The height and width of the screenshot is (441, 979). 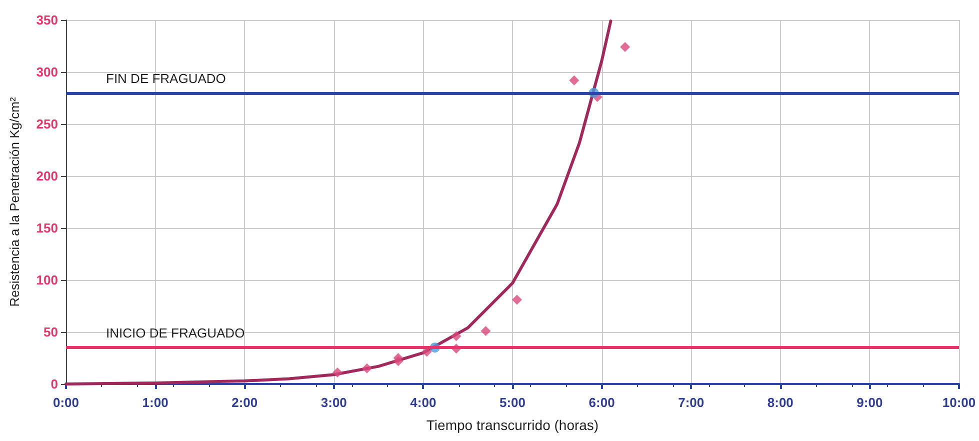 I want to click on x-tick-label: 7:00, so click(x=691, y=402).